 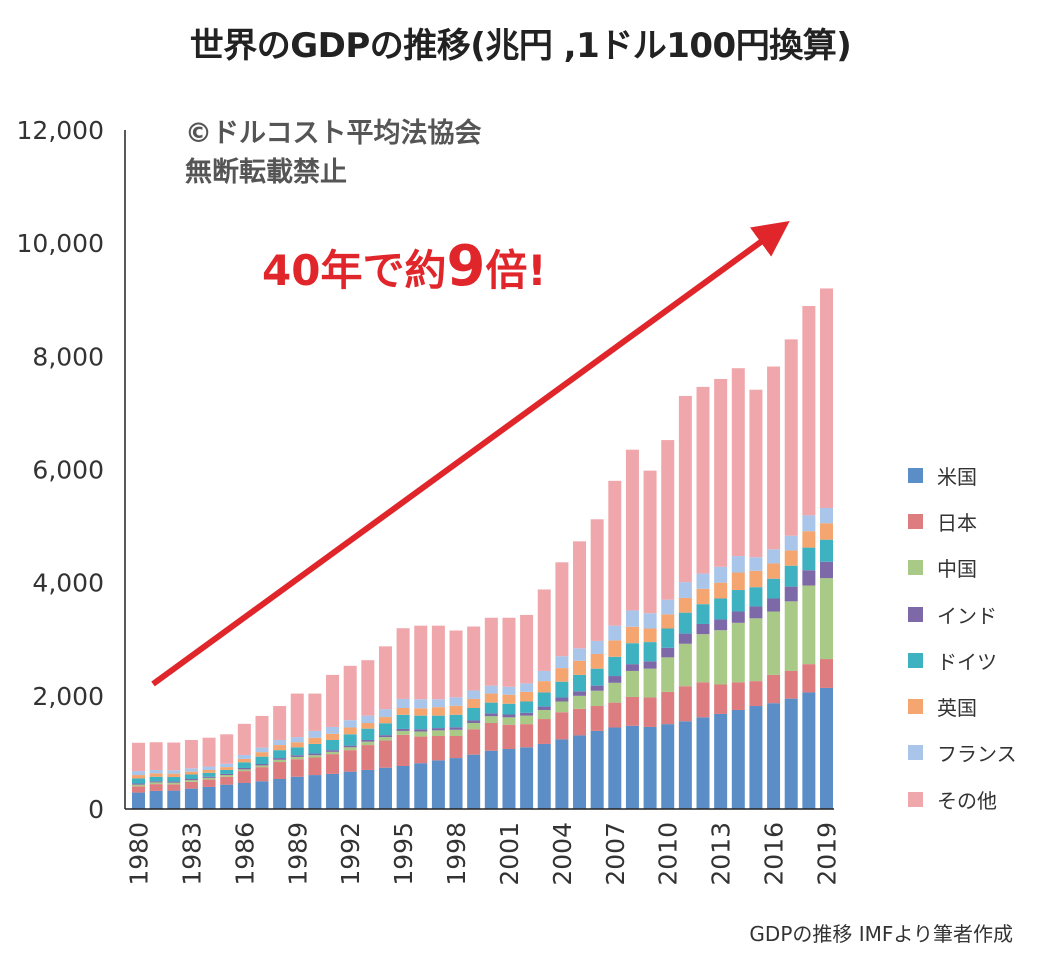 What do you see at coordinates (957, 476) in the screenshot?
I see `legend-label: 米国` at bounding box center [957, 476].